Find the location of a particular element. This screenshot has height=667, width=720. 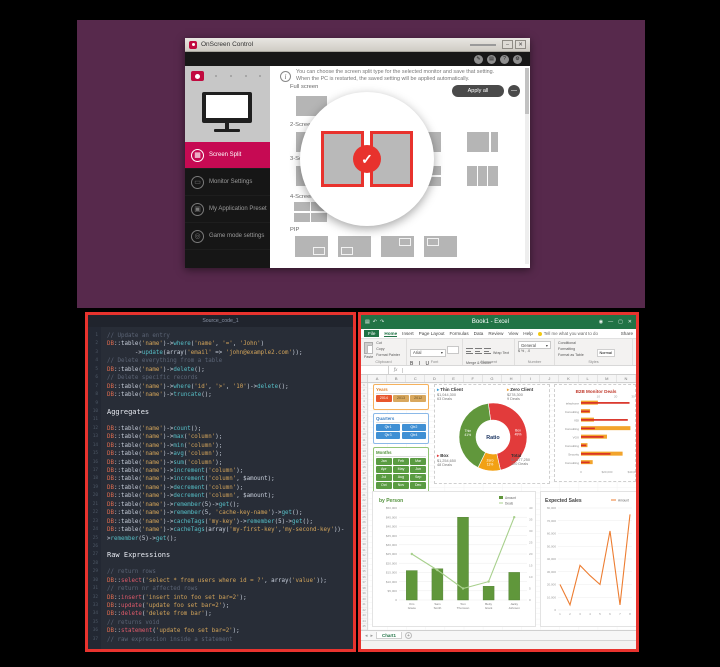

split-option-narrowR is located at coordinates (482, 142).